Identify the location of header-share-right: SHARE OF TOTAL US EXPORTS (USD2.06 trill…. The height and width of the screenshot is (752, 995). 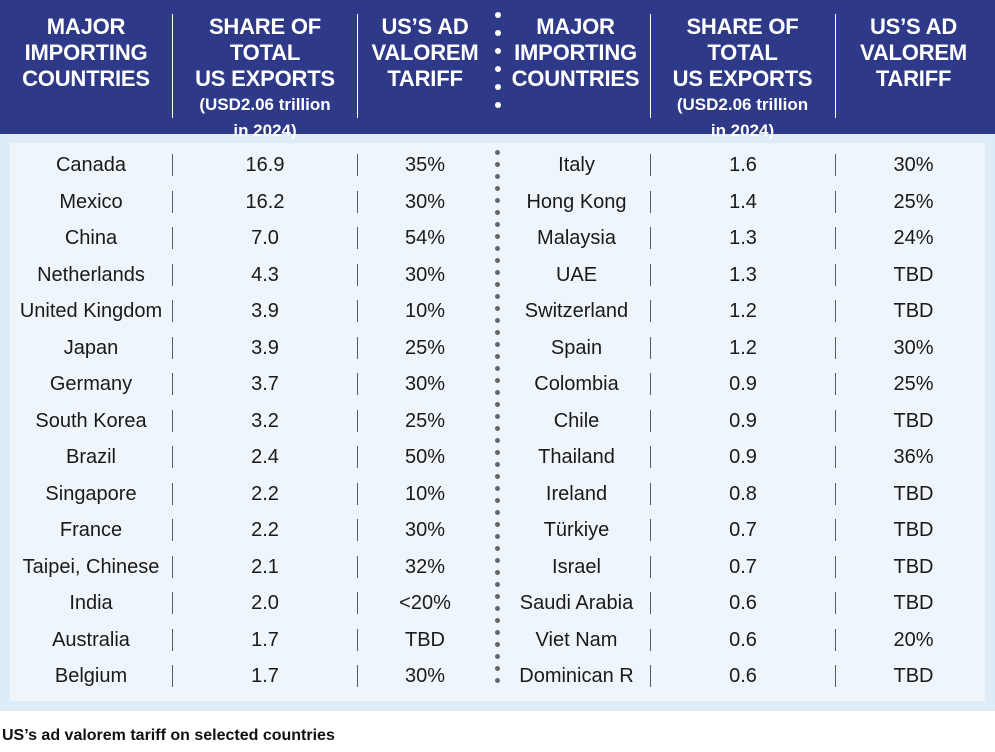
(742, 79).